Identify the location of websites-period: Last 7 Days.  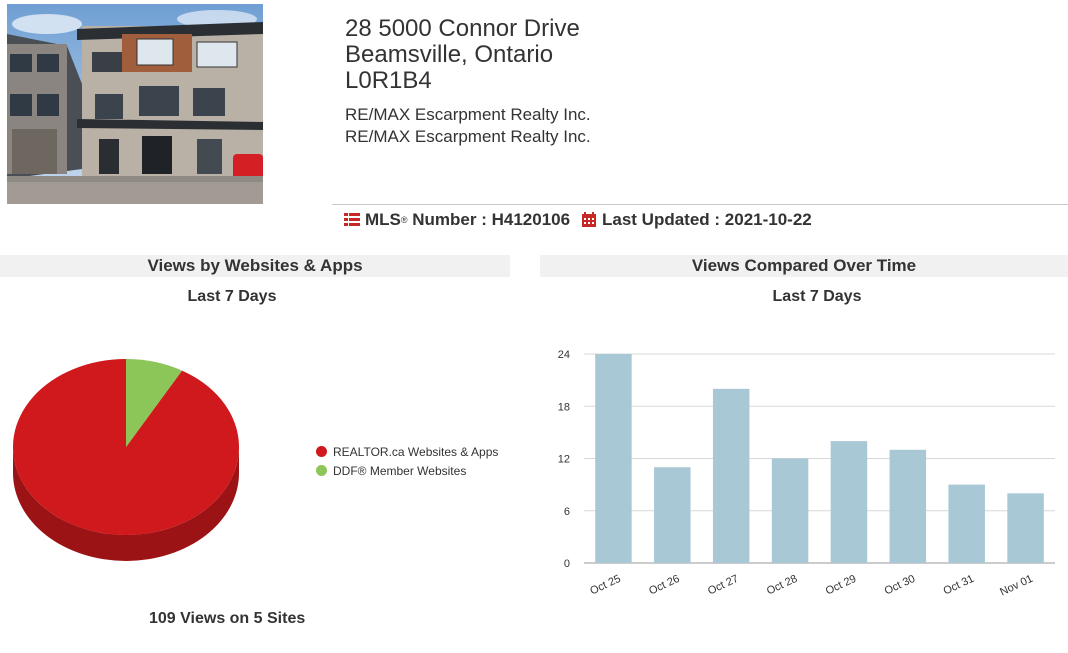
(232, 296).